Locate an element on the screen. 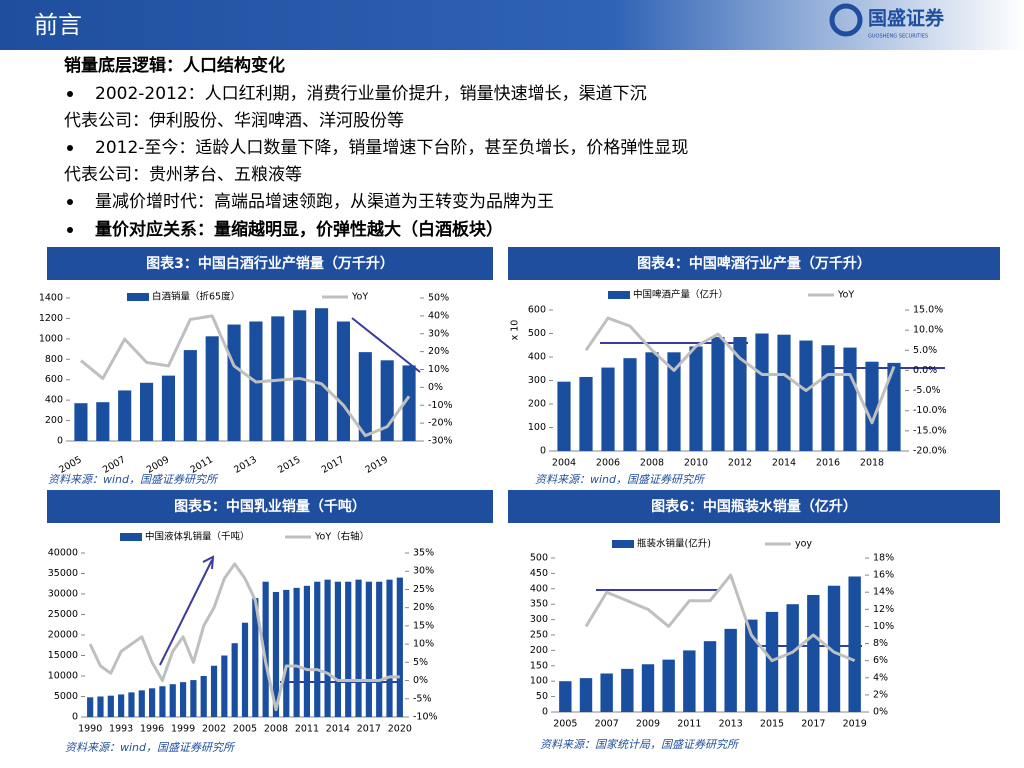 The width and height of the screenshot is (1024, 768). x-tick-label: 2010 is located at coordinates (696, 463).